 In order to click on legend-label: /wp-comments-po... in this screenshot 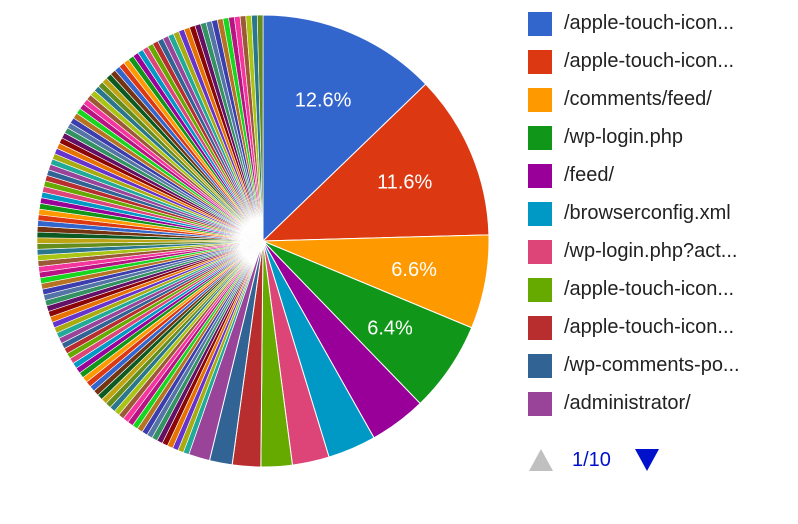, I will do `click(652, 365)`.